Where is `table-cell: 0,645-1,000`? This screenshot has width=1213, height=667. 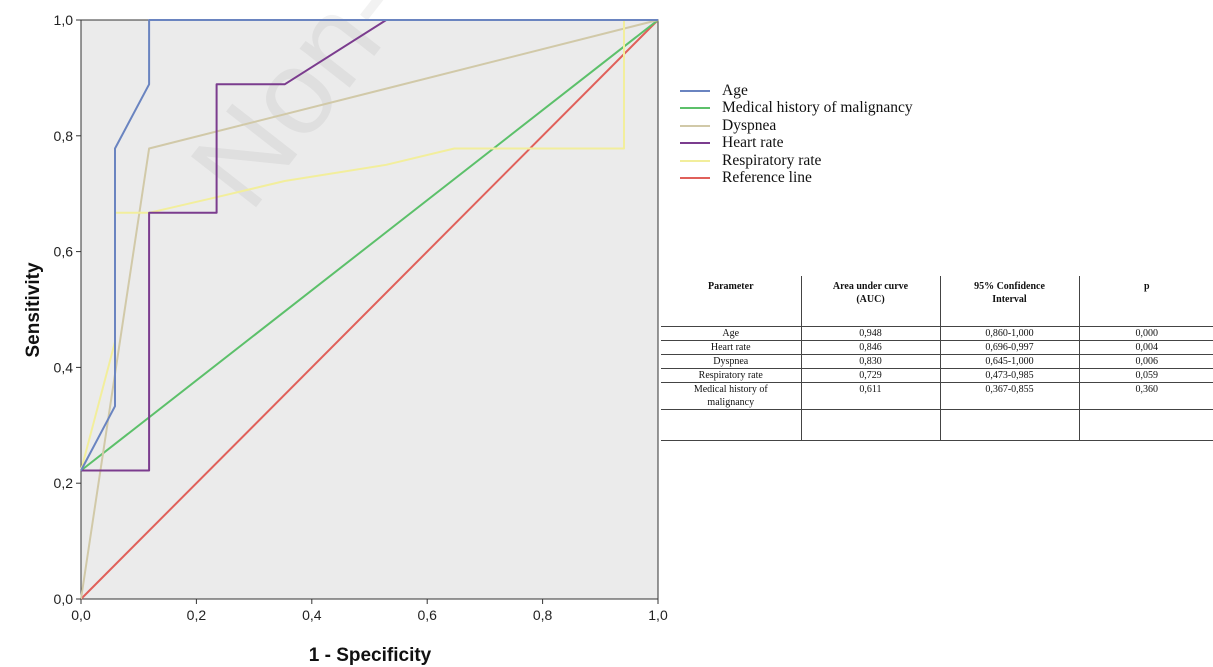 table-cell: 0,645-1,000 is located at coordinates (1009, 361).